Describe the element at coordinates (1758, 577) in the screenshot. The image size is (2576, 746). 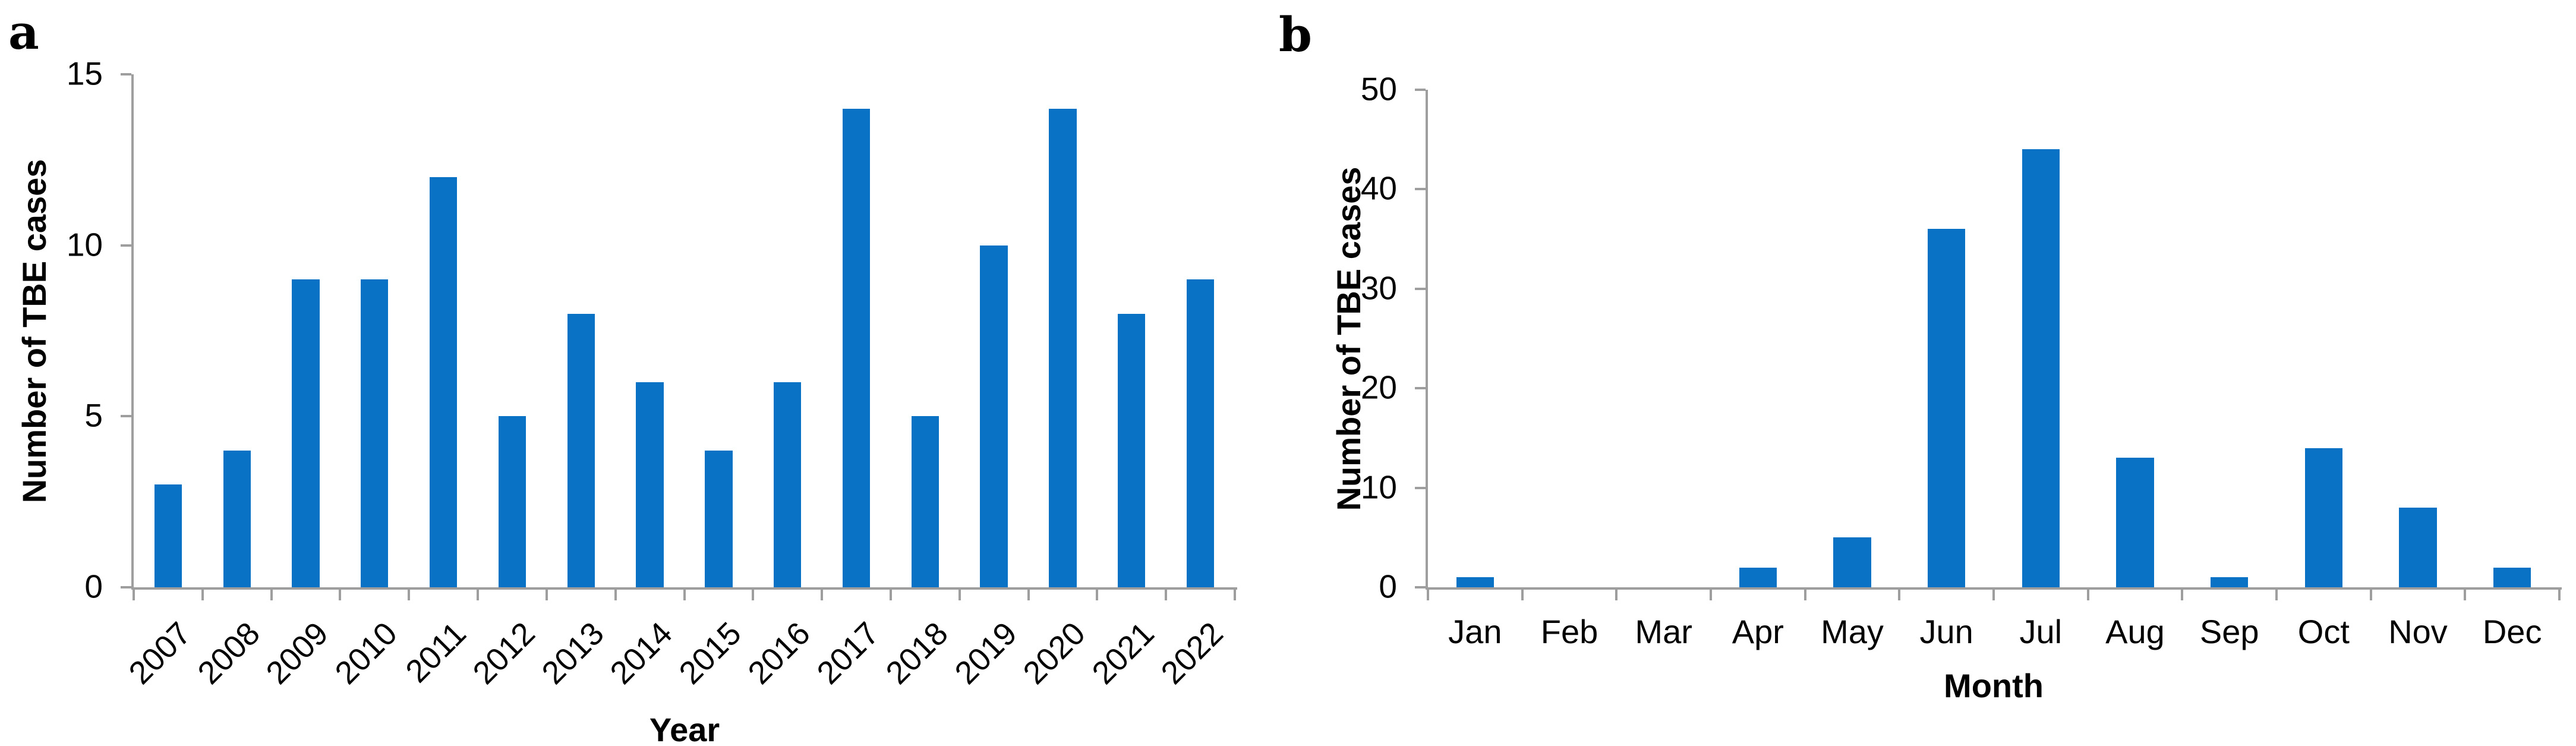
I see `bar-apr` at that location.